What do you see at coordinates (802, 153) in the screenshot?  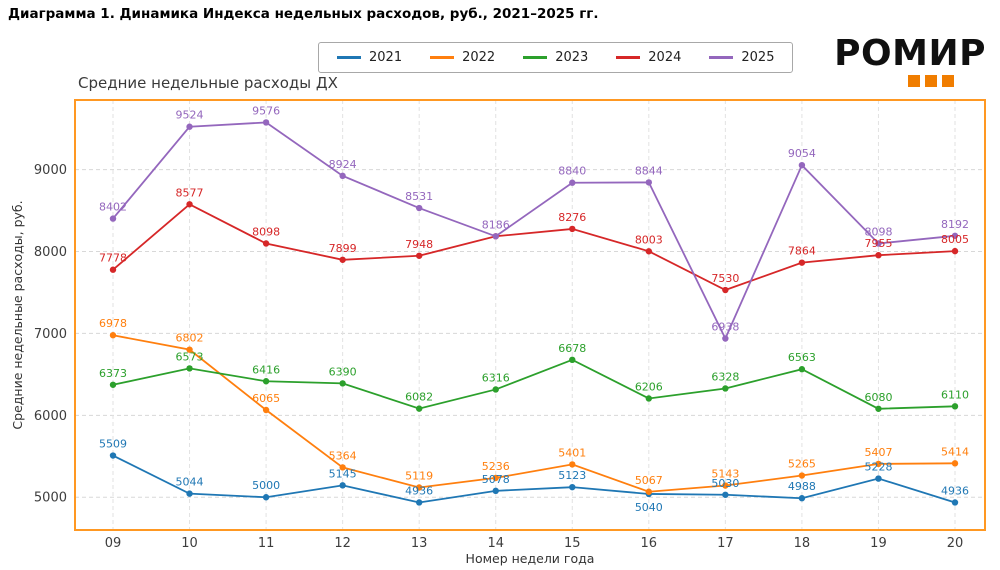 I see `point-label: 9054` at bounding box center [802, 153].